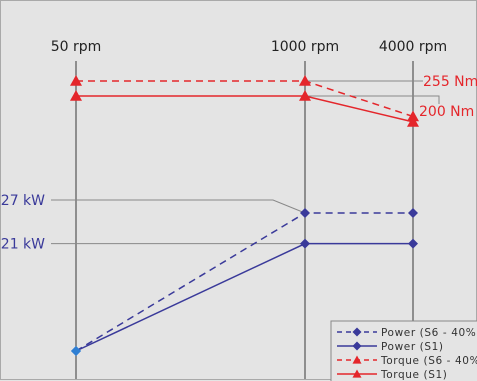 The height and width of the screenshot is (381, 477). Describe the element at coordinates (305, 47) in the screenshot. I see `rpm-tick-label: 1000 rpm` at that location.